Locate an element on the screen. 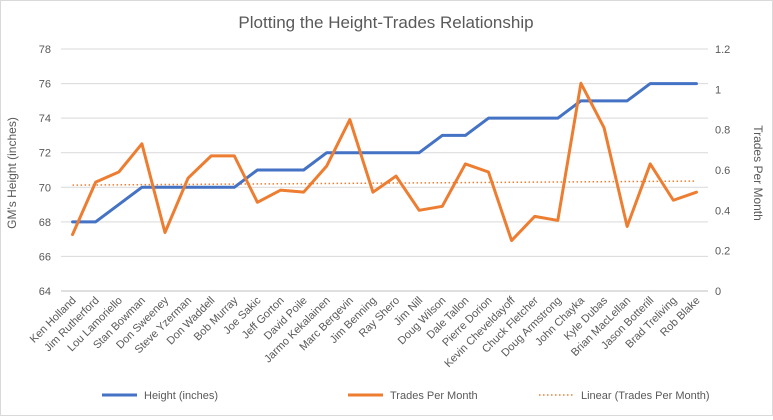 This screenshot has width=773, height=420. y-axis-label-left: GM's Height (inches) is located at coordinates (12, 173).